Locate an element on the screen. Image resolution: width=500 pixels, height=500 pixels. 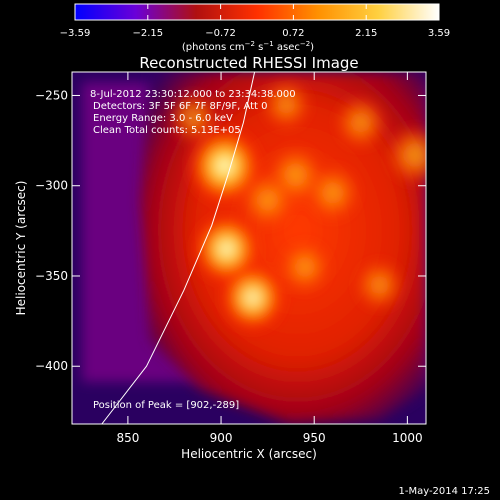
footer-date: 1-May-2014 17:25 is located at coordinates (444, 491).